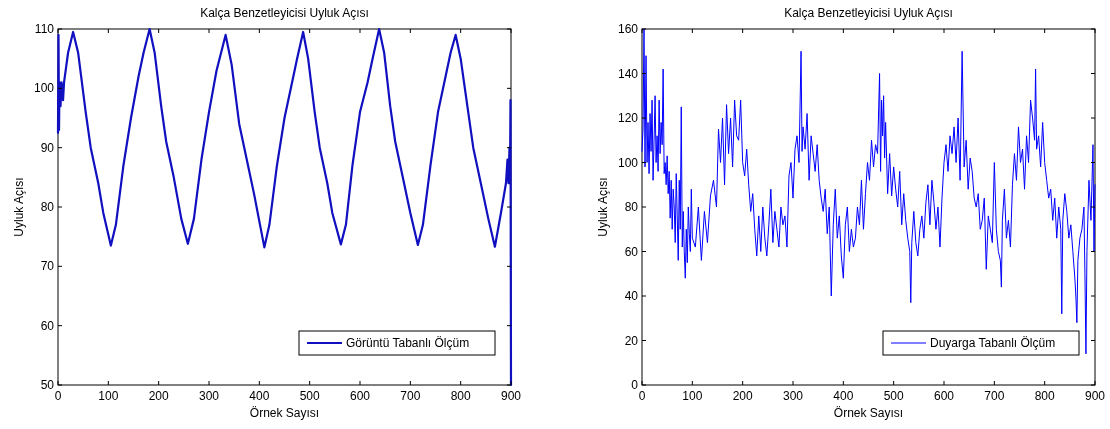 The width and height of the screenshot is (1110, 429). Describe the element at coordinates (47, 385) in the screenshot. I see `y-tick-label: 50` at that location.